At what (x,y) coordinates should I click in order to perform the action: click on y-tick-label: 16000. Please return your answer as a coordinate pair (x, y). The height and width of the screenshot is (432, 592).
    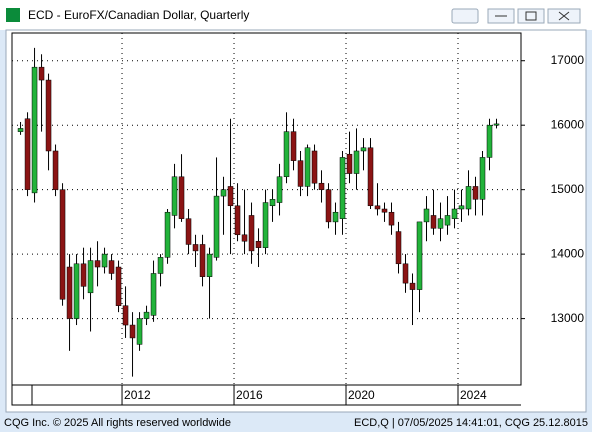
    Looking at the image, I should click on (568, 124).